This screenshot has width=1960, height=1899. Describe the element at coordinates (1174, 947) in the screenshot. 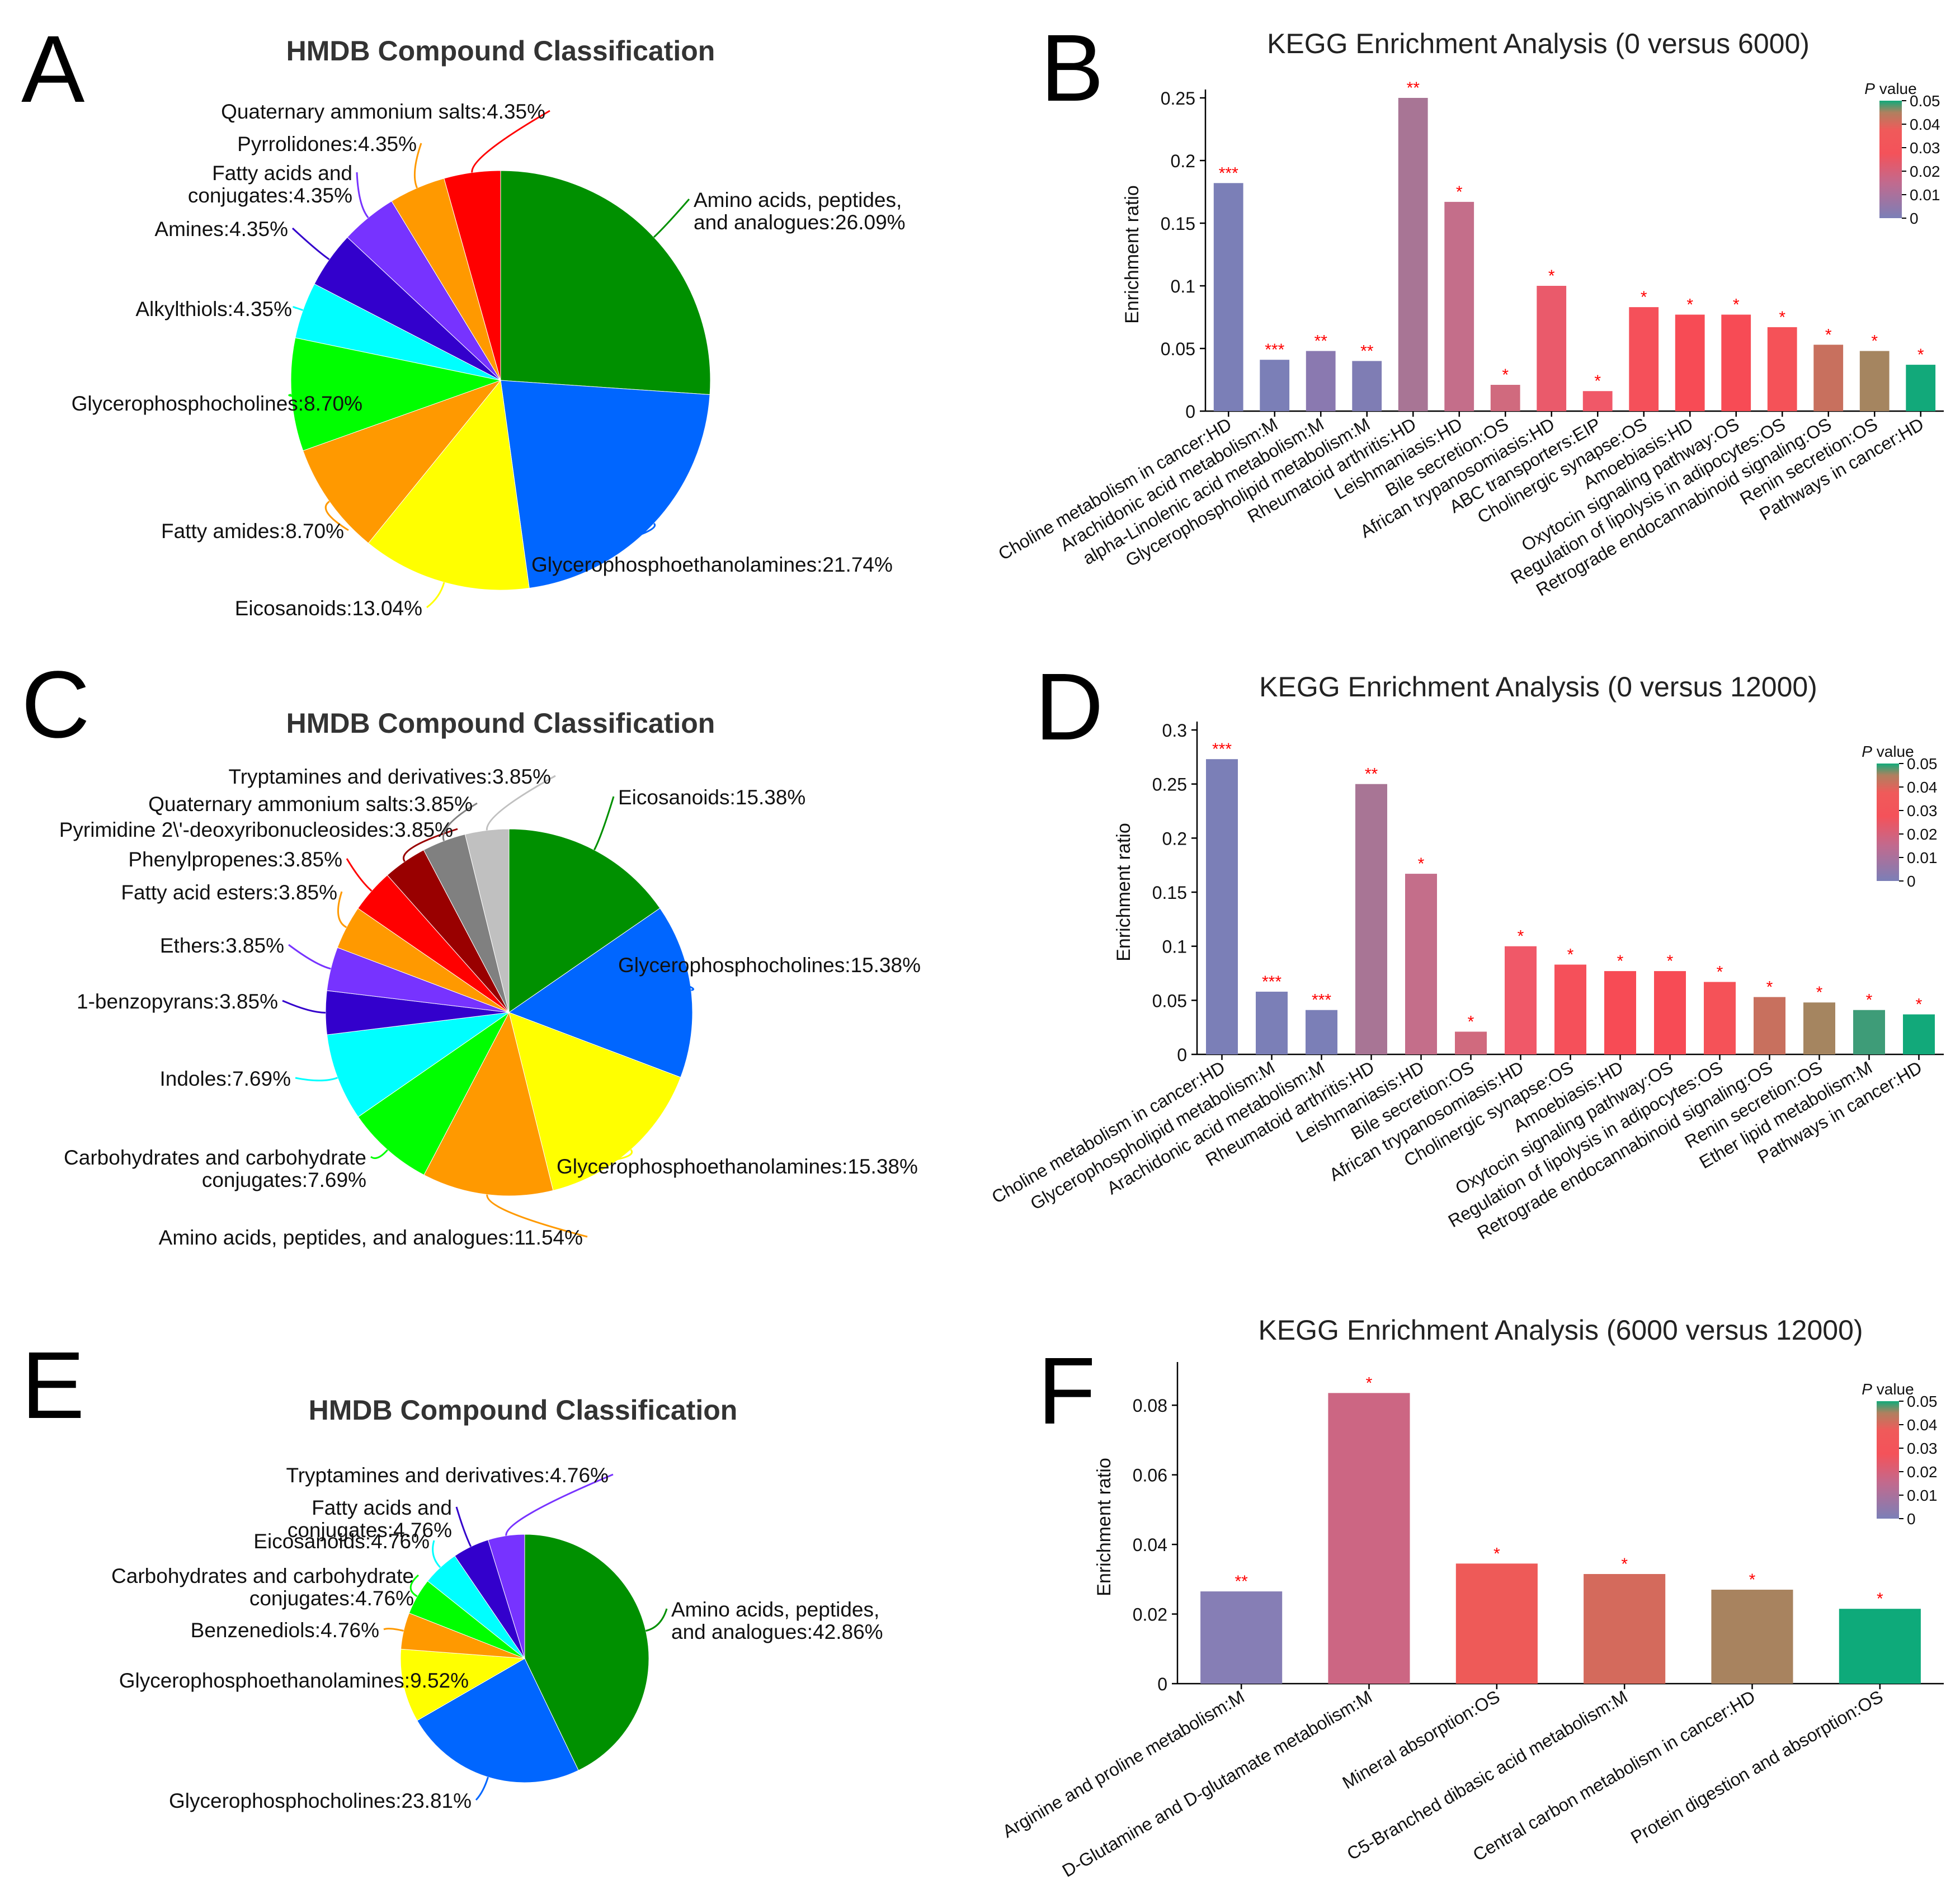

I see `y-tick-label: 0.1` at that location.